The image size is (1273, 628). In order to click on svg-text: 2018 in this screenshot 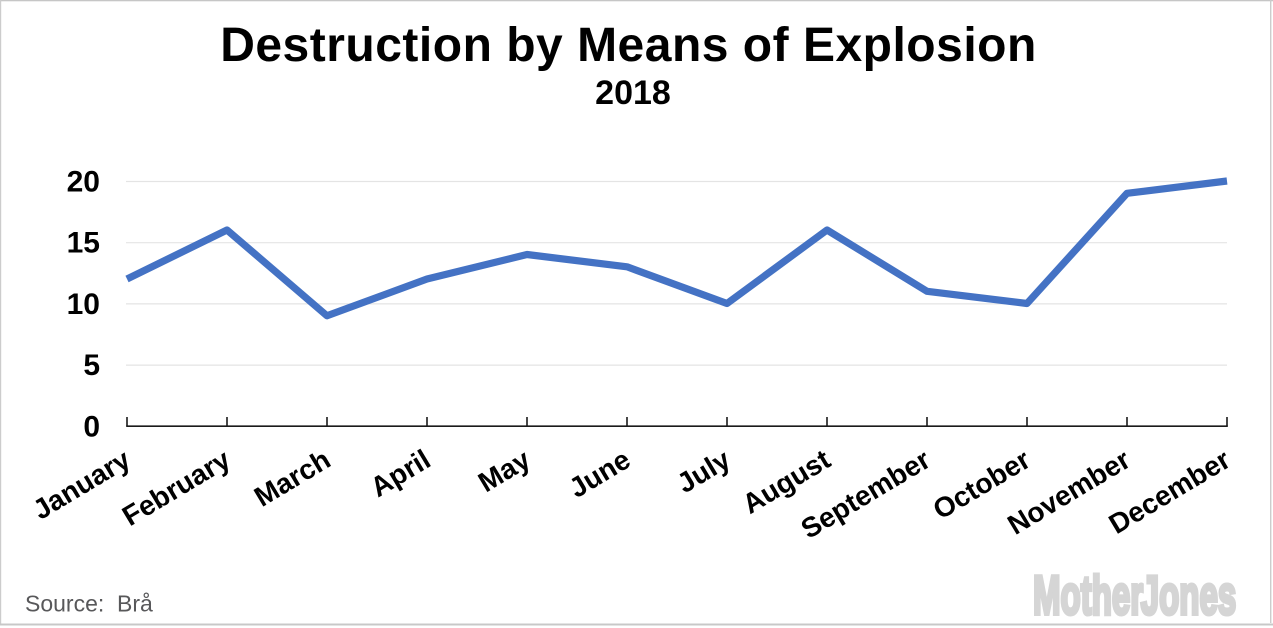, I will do `click(633, 93)`.